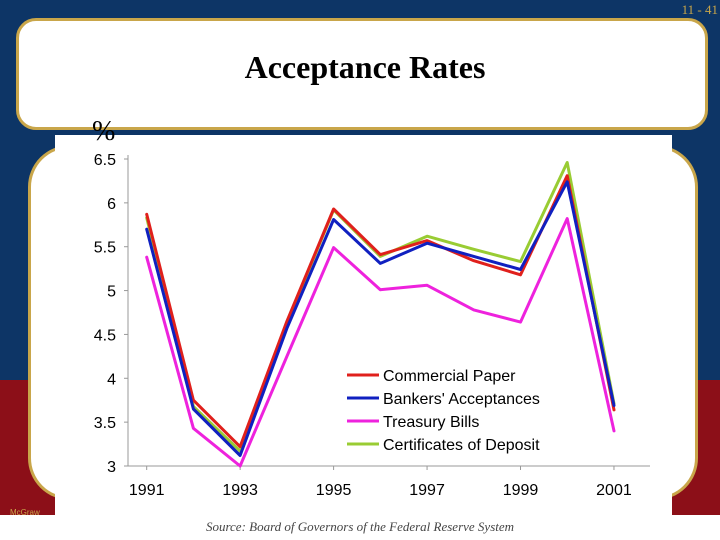  What do you see at coordinates (105, 160) in the screenshot?
I see `y-tick-label: 6.5` at bounding box center [105, 160].